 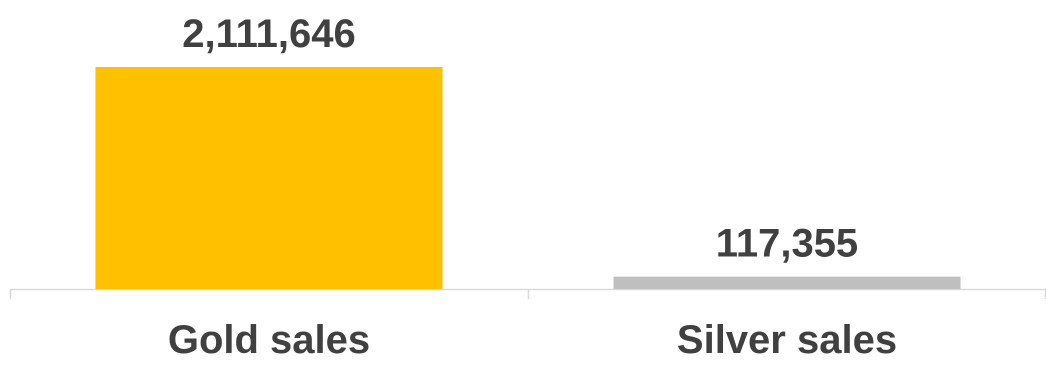 What do you see at coordinates (787, 244) in the screenshot?
I see `data-label: 117,355` at bounding box center [787, 244].